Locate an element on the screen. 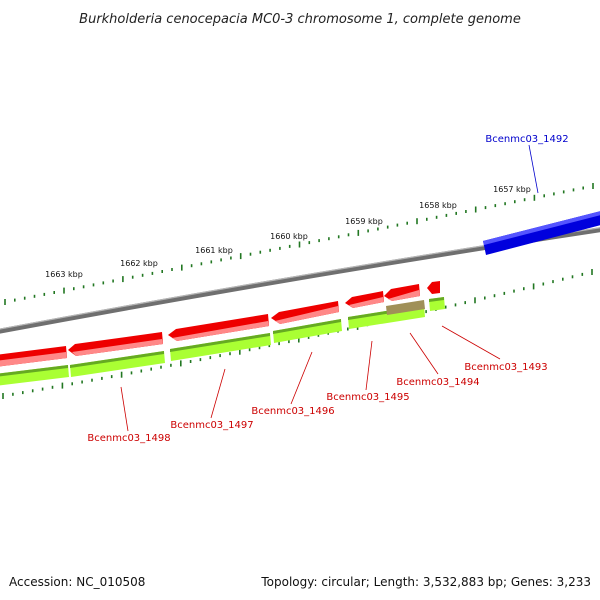 This screenshot has height=600, width=600. gene-bcenmc03-1493-feature is located at coordinates (402, 292).